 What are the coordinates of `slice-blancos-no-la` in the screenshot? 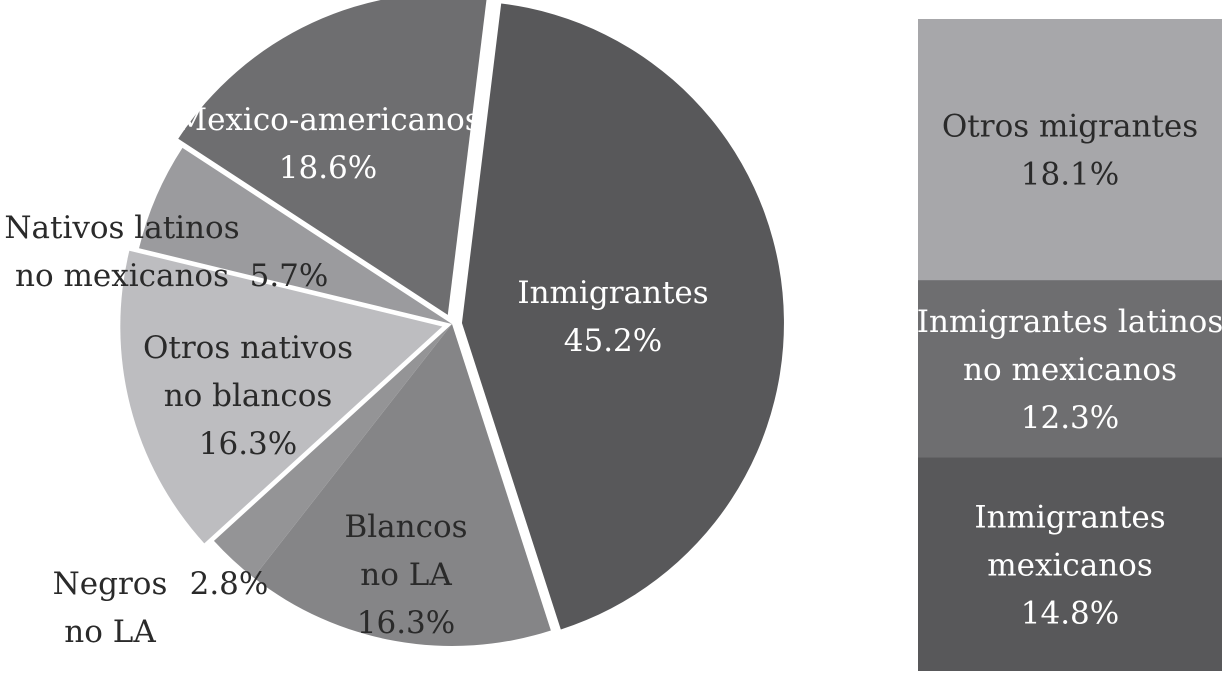 It's located at (402, 485).